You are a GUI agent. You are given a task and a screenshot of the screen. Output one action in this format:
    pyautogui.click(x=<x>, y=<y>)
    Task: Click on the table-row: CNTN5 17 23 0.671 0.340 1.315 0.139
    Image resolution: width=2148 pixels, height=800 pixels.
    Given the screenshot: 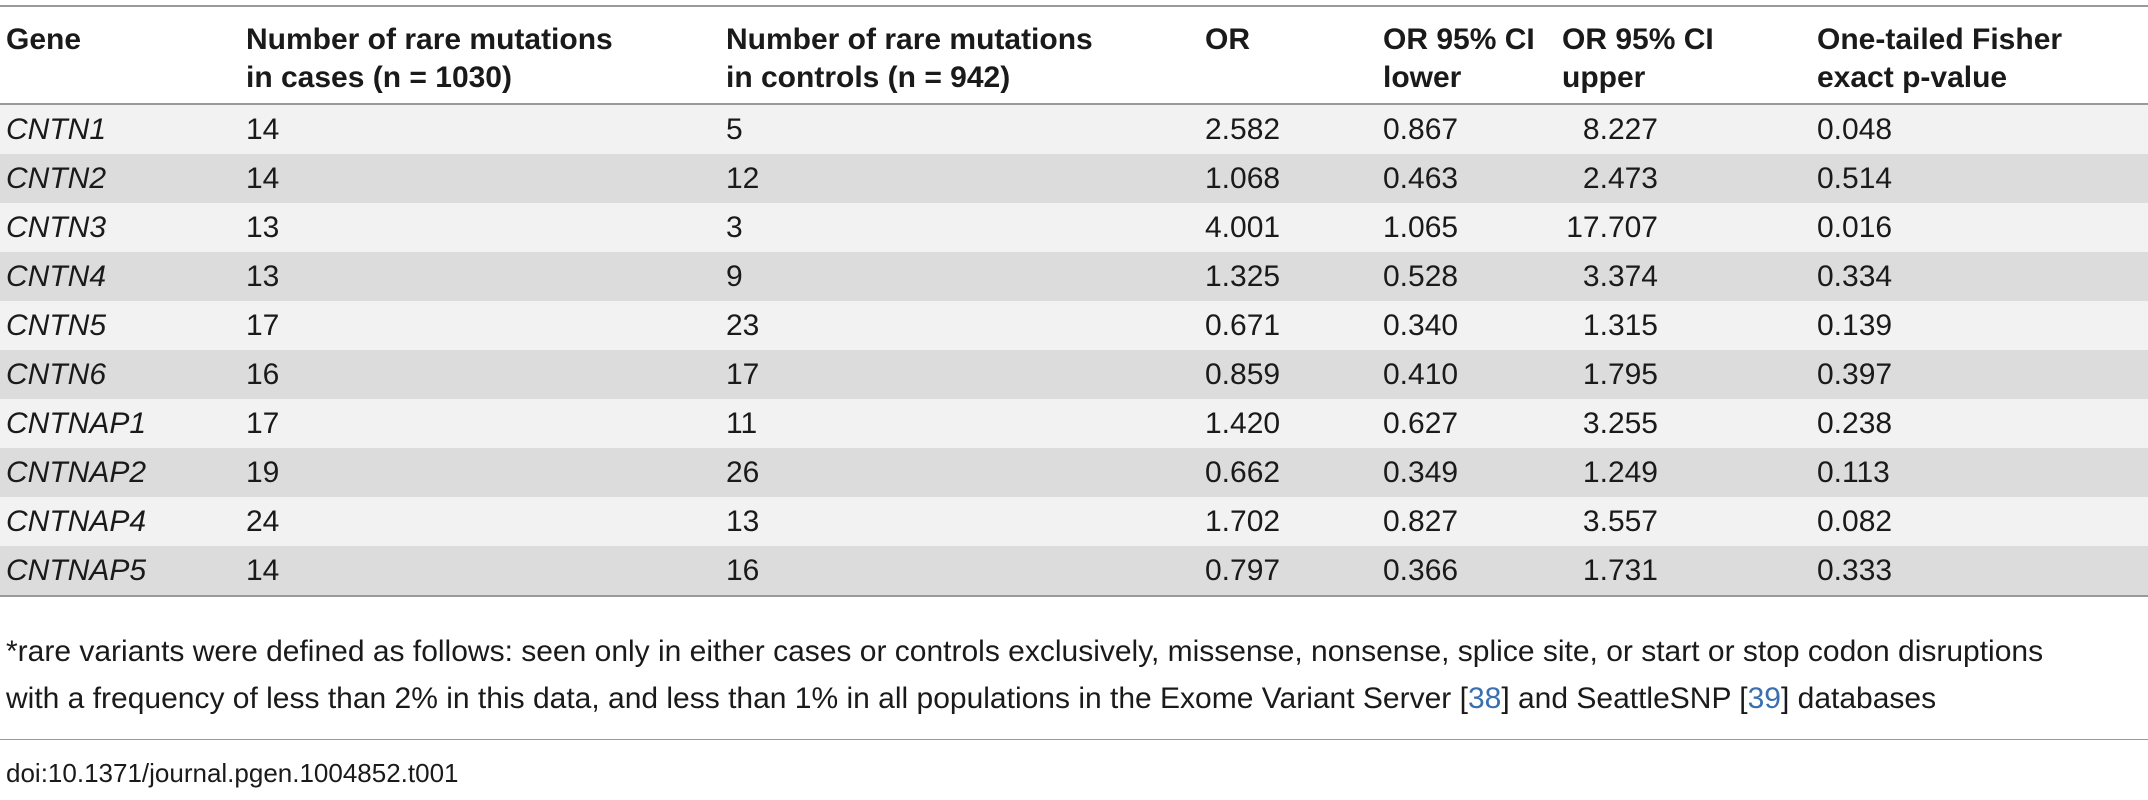 What is the action you would take?
    pyautogui.click(x=1074, y=325)
    